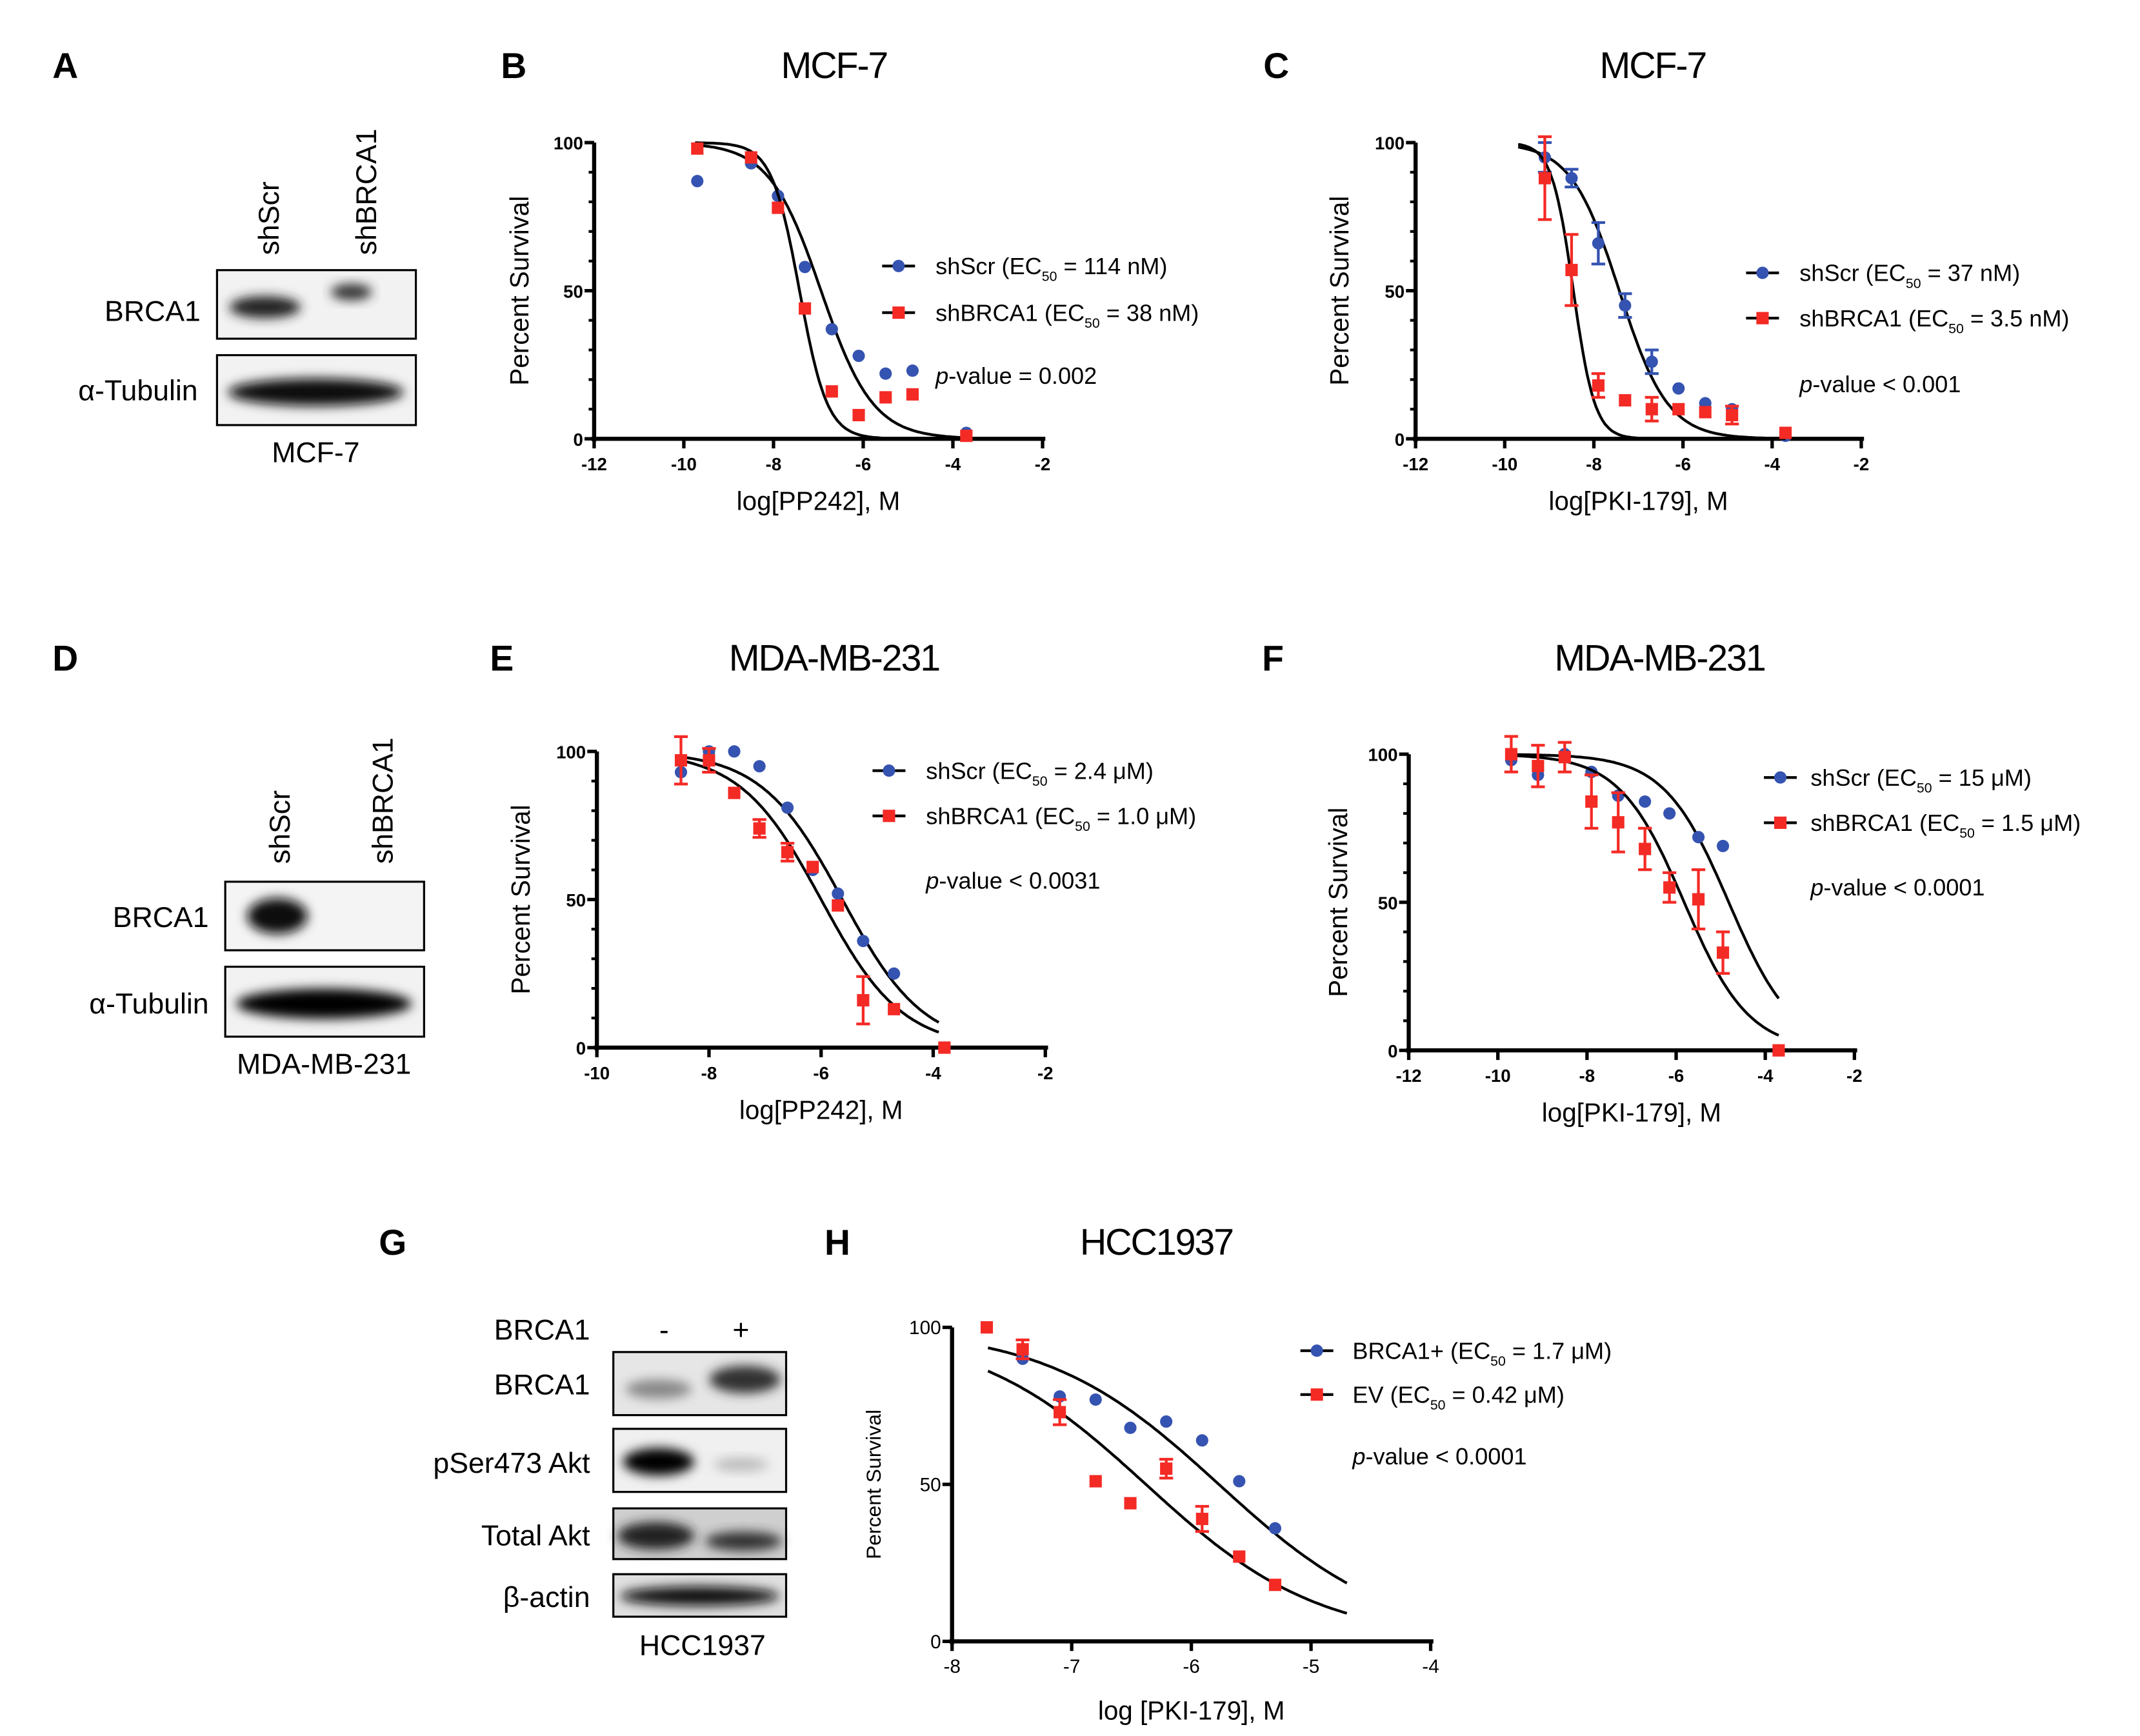 This screenshot has height=1736, width=2140. What do you see at coordinates (546, 1597) in the screenshot?
I see `blot-row-label: β-actin` at bounding box center [546, 1597].